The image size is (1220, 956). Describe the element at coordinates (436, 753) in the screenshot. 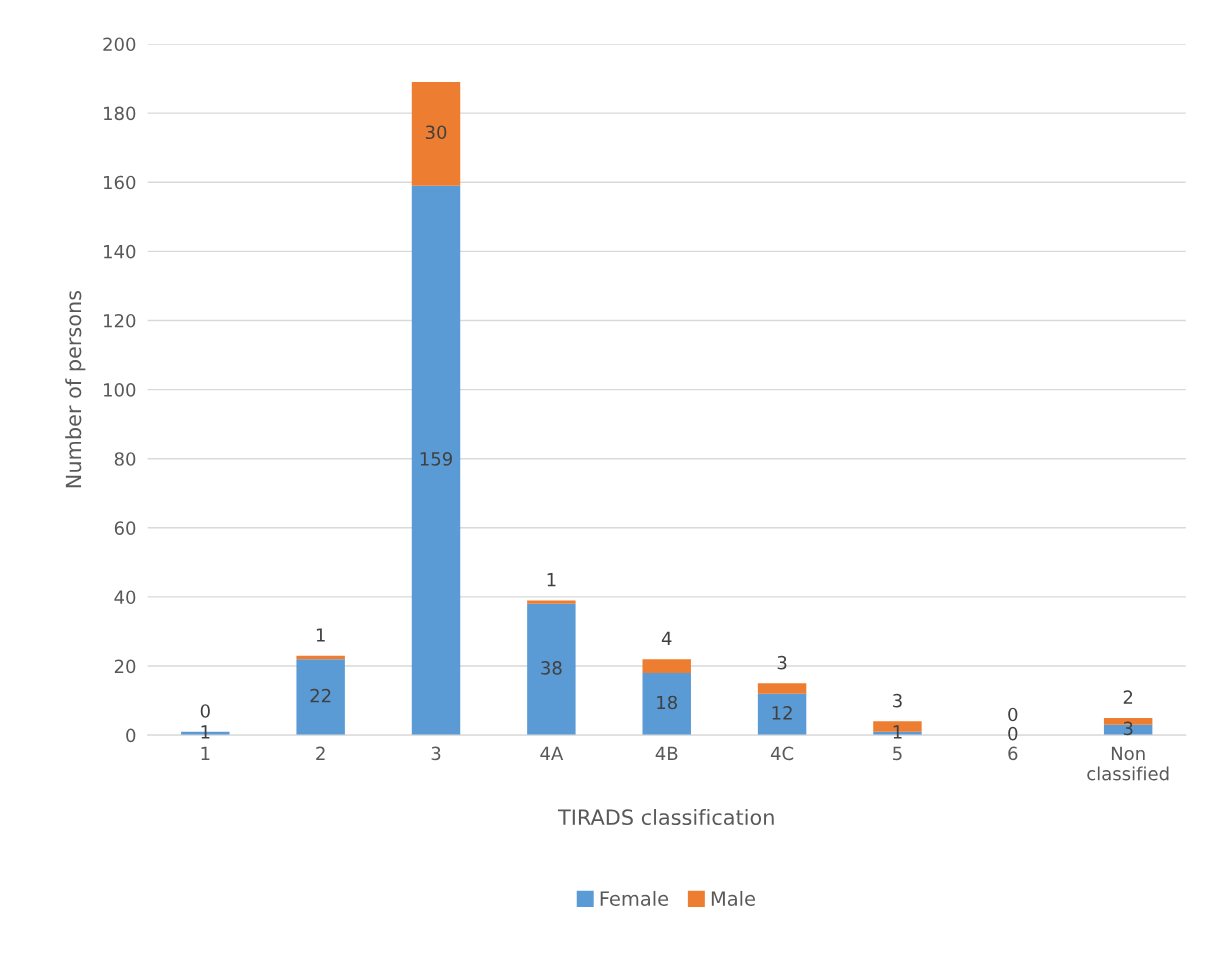

I see `x-tick-label: 3` at that location.